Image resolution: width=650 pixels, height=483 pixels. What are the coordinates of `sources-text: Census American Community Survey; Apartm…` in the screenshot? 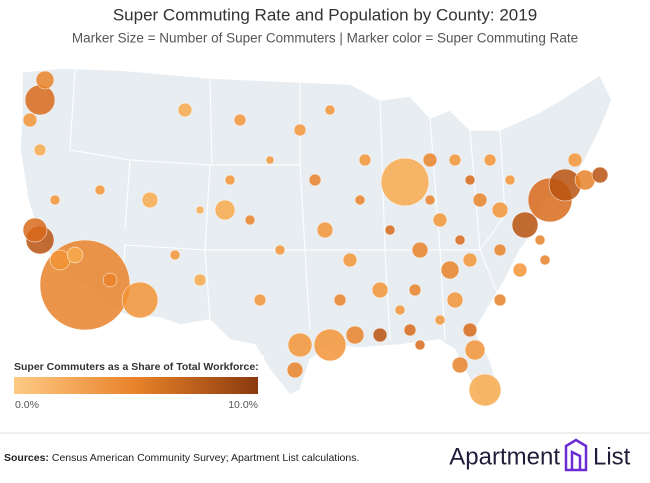 It's located at (206, 458).